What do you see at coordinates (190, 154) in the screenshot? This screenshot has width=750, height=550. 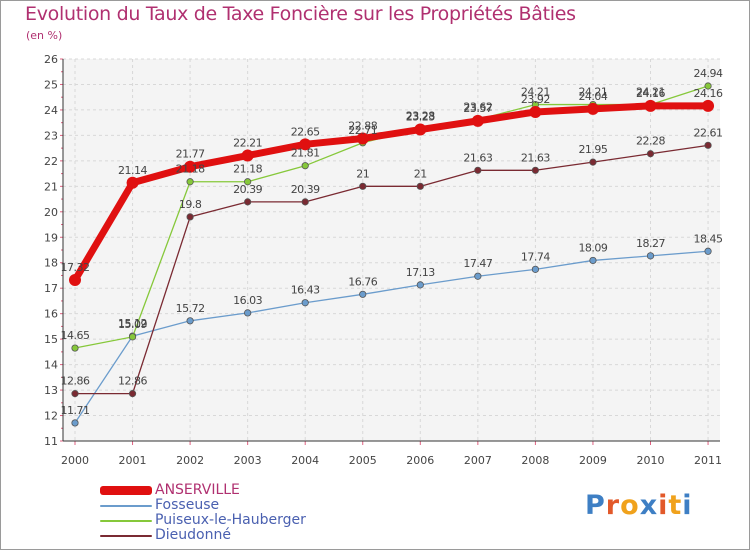 I see `data-label-anserville: 21.77` at bounding box center [190, 154].